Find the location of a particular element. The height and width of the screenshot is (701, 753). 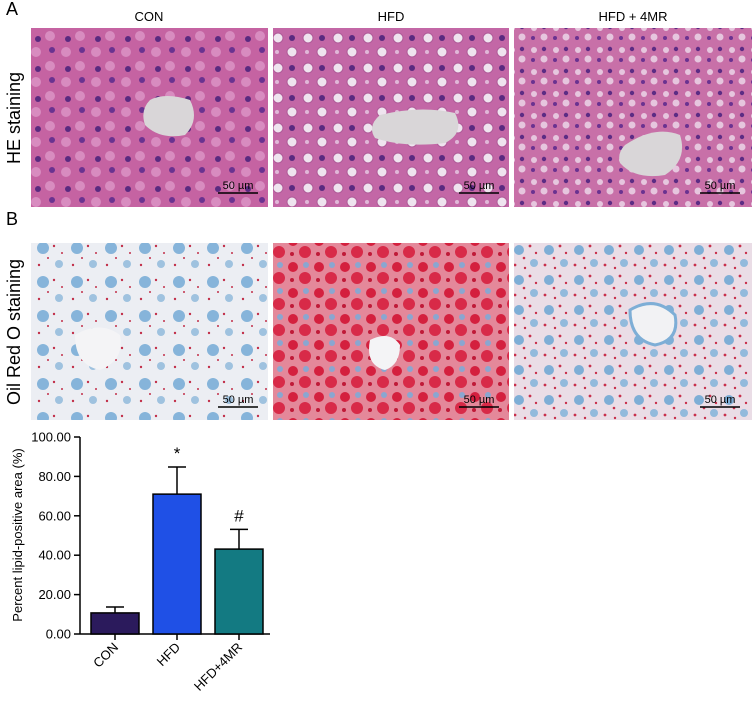

y-tick-label: 80.00 is located at coordinates (54, 476).